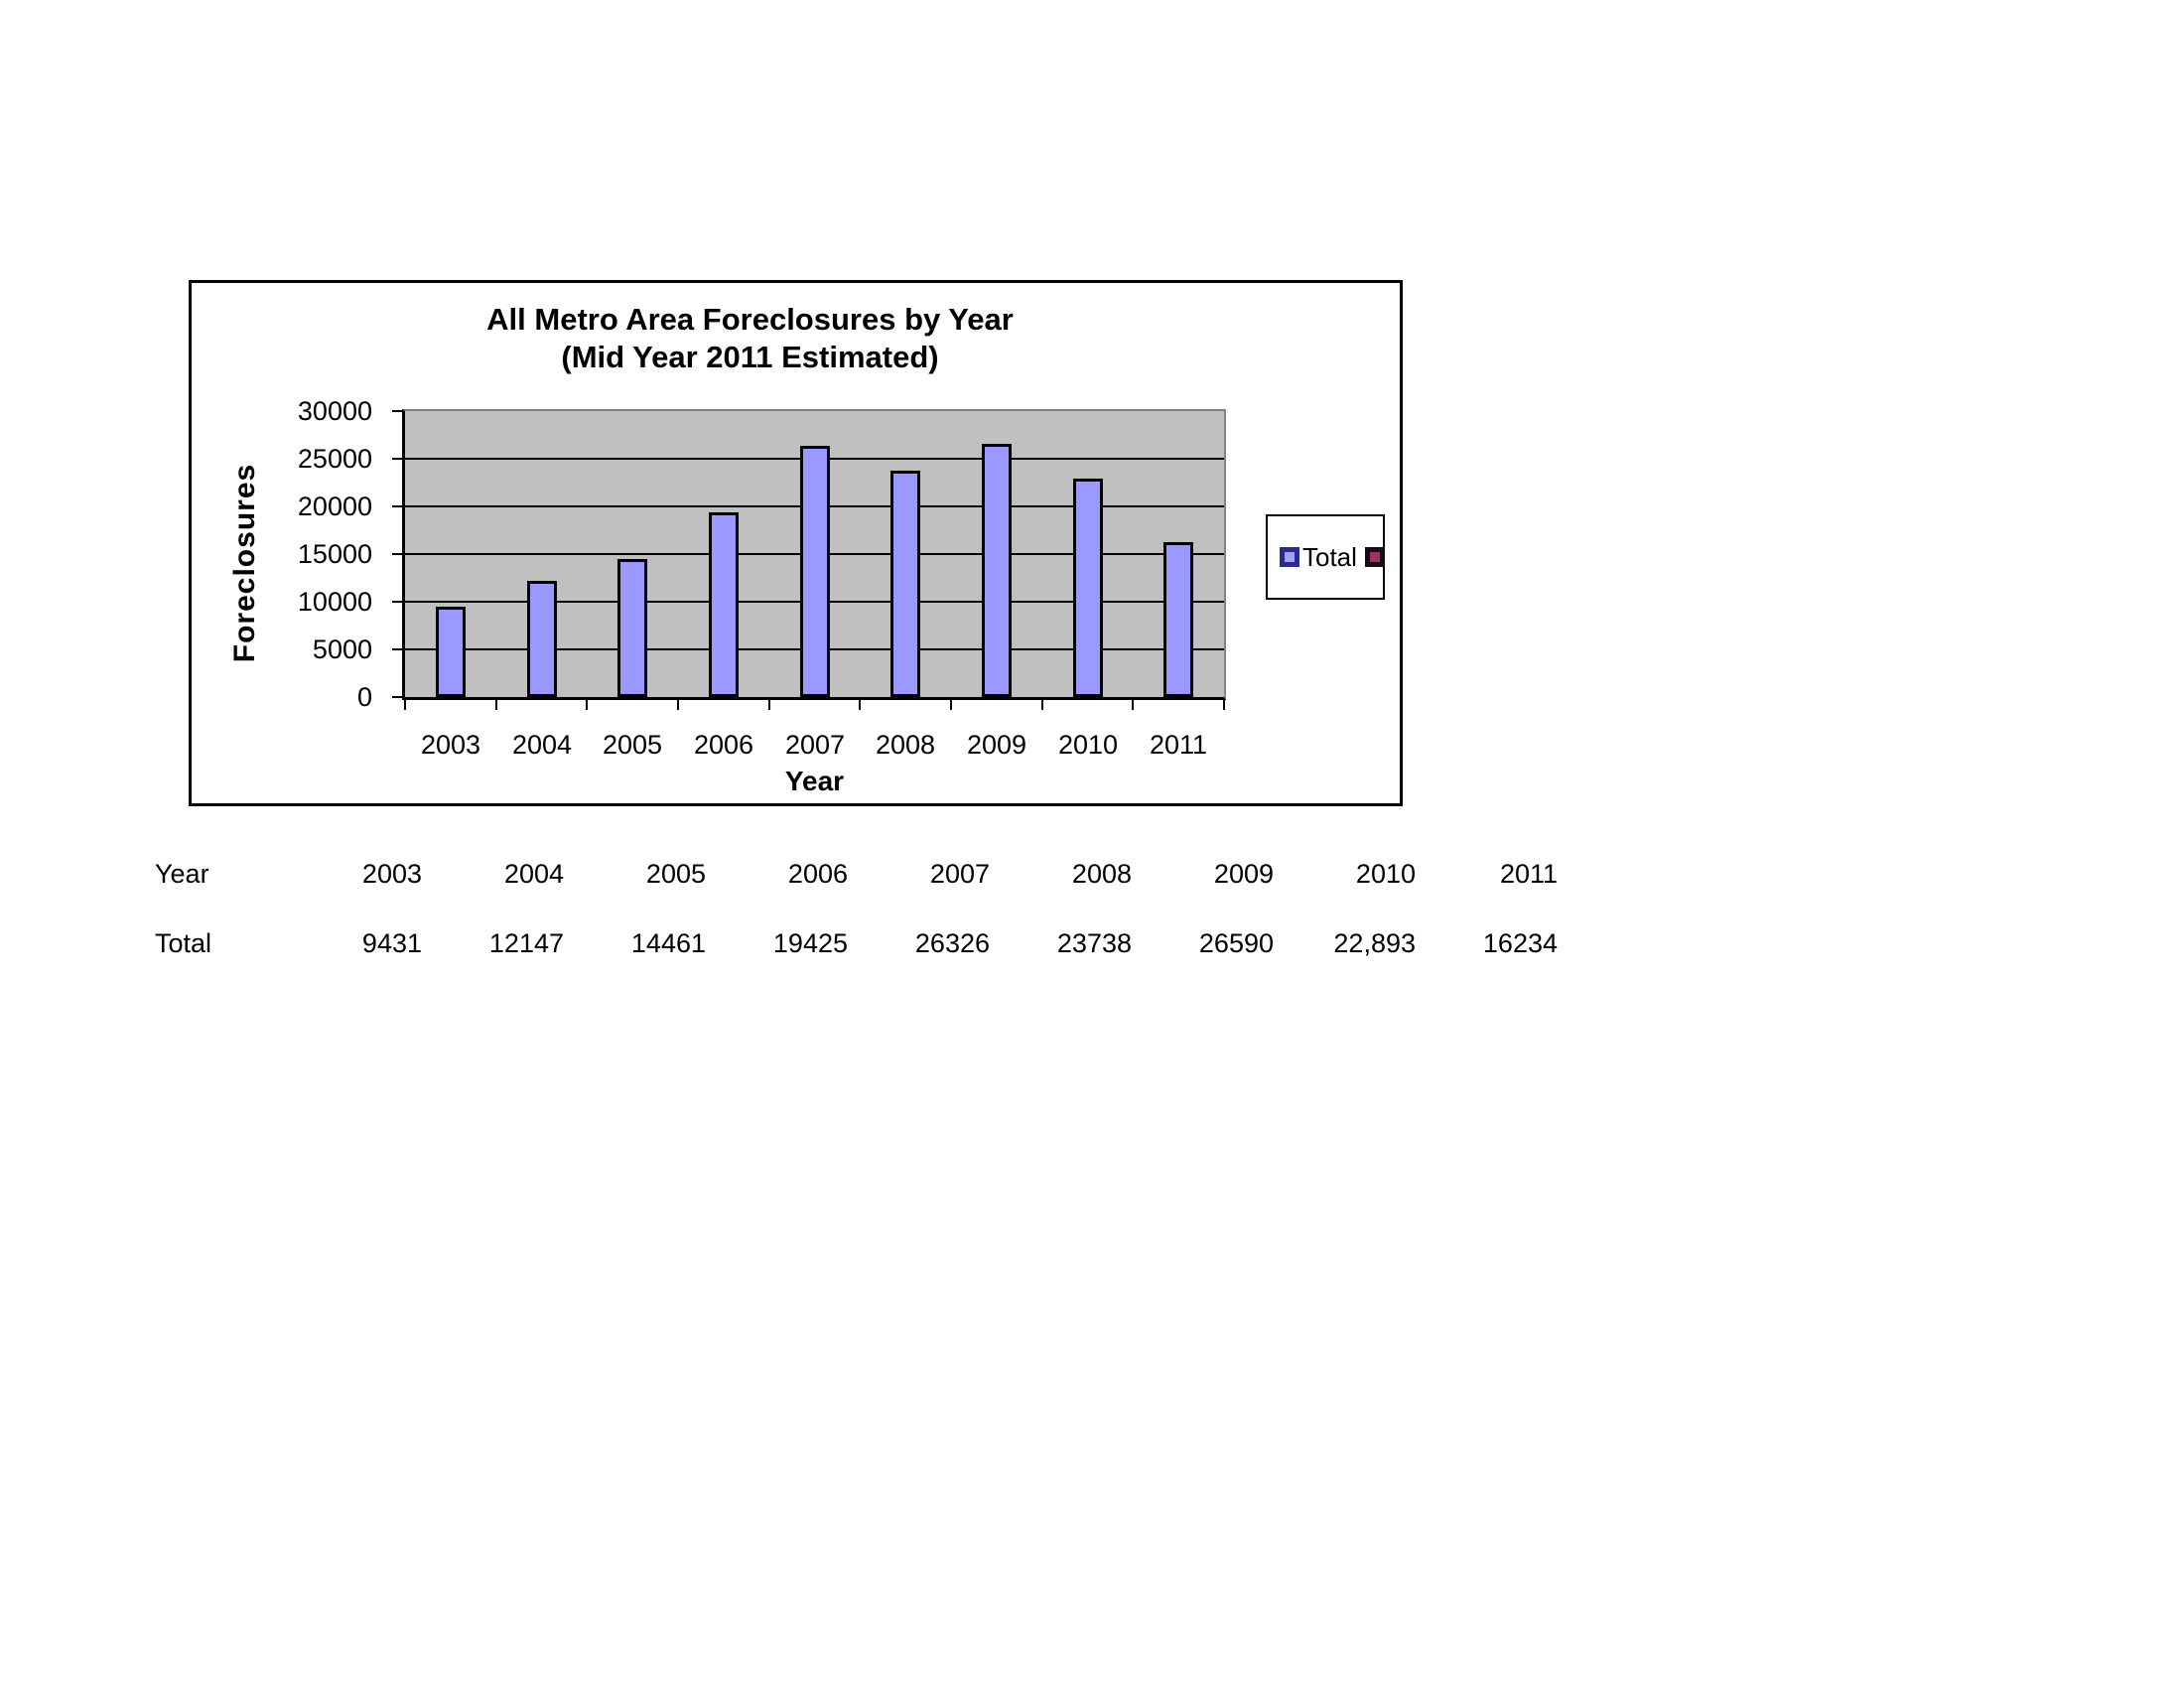 The height and width of the screenshot is (1688, 2184). Describe the element at coordinates (450, 745) in the screenshot. I see `x-tick-label-2003: 2003` at that location.